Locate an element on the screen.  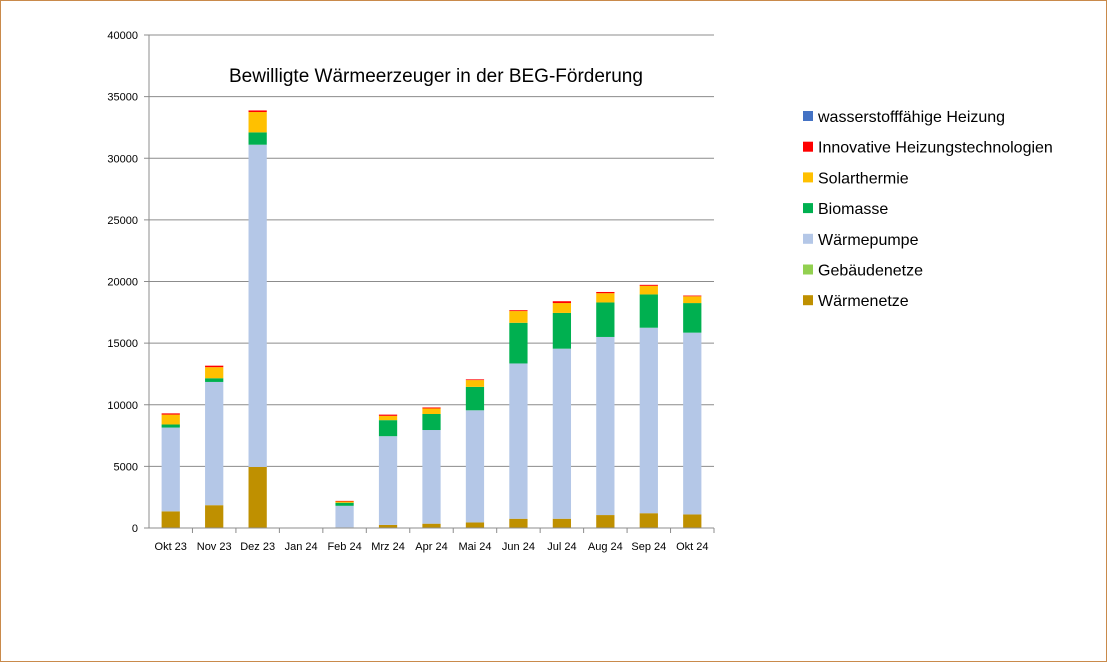
x-tick-label: Aug 24 is located at coordinates (605, 547).